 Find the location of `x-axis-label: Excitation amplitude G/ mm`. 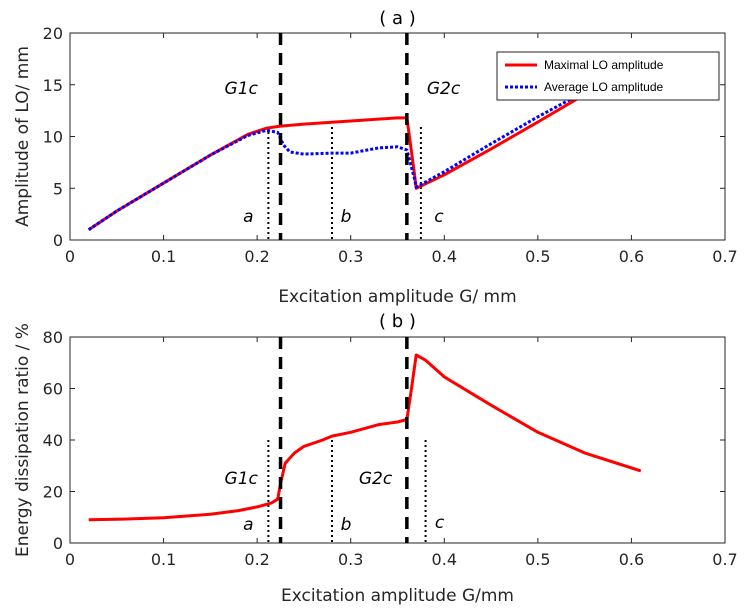

x-axis-label: Excitation amplitude G/ mm is located at coordinates (397, 297).